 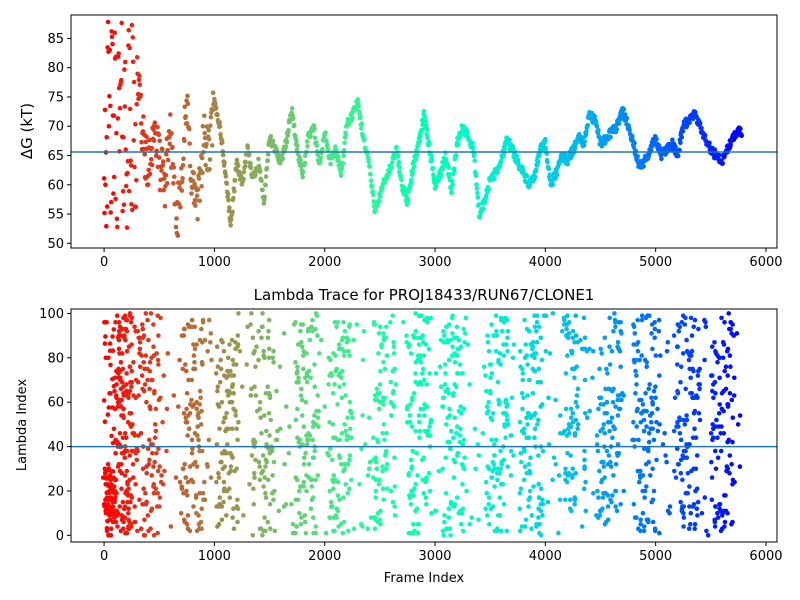 I want to click on top-chart-x-tick-label: 1000, so click(x=214, y=262).